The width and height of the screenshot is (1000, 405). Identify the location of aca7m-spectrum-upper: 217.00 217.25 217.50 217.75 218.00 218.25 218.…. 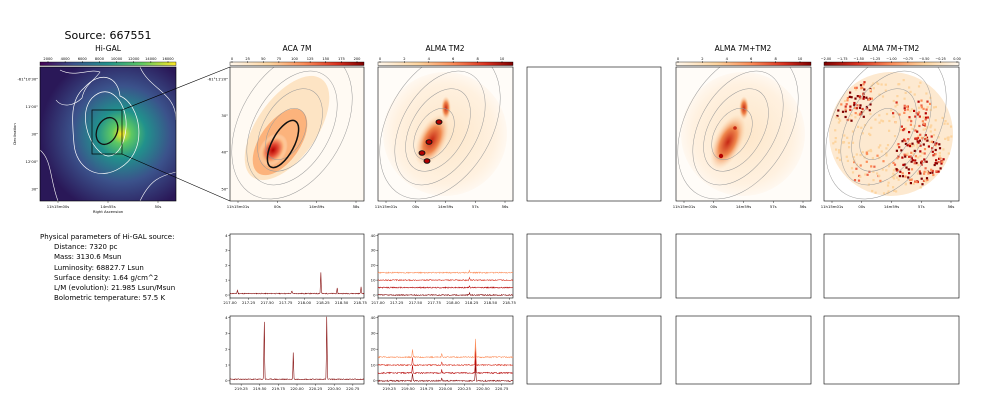
(295, 269).